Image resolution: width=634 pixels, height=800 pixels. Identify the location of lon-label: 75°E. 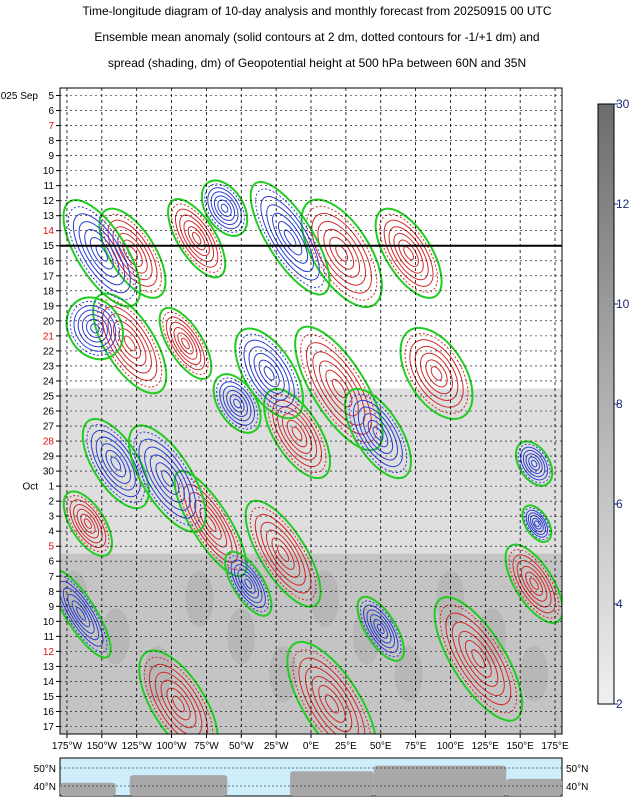
(416, 746).